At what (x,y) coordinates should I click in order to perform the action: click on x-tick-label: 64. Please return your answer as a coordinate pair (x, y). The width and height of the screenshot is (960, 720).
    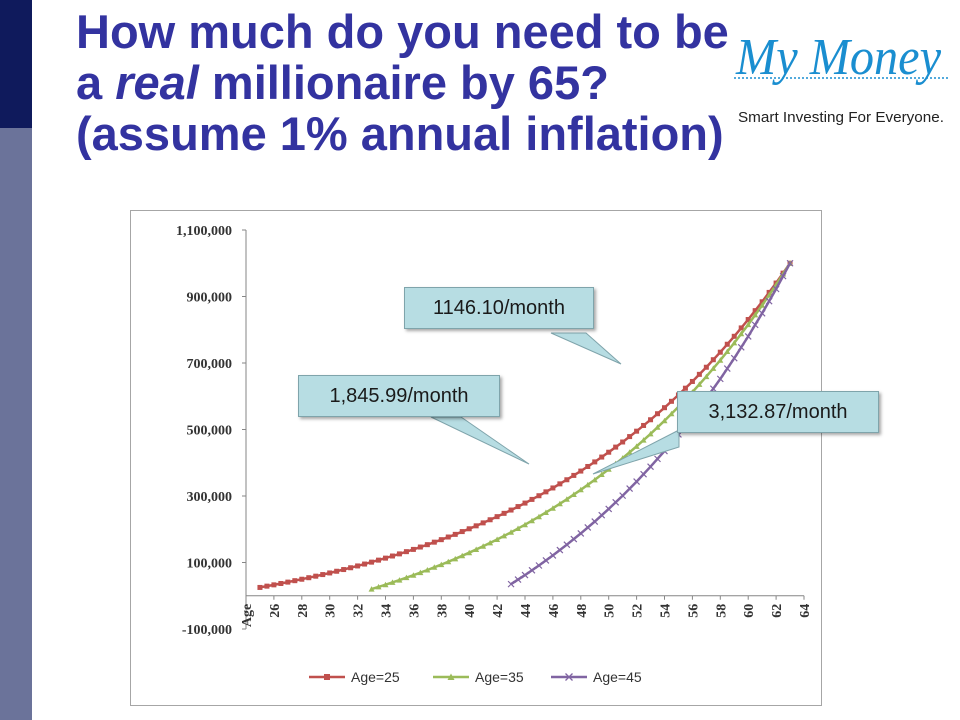
    Looking at the image, I should click on (805, 611).